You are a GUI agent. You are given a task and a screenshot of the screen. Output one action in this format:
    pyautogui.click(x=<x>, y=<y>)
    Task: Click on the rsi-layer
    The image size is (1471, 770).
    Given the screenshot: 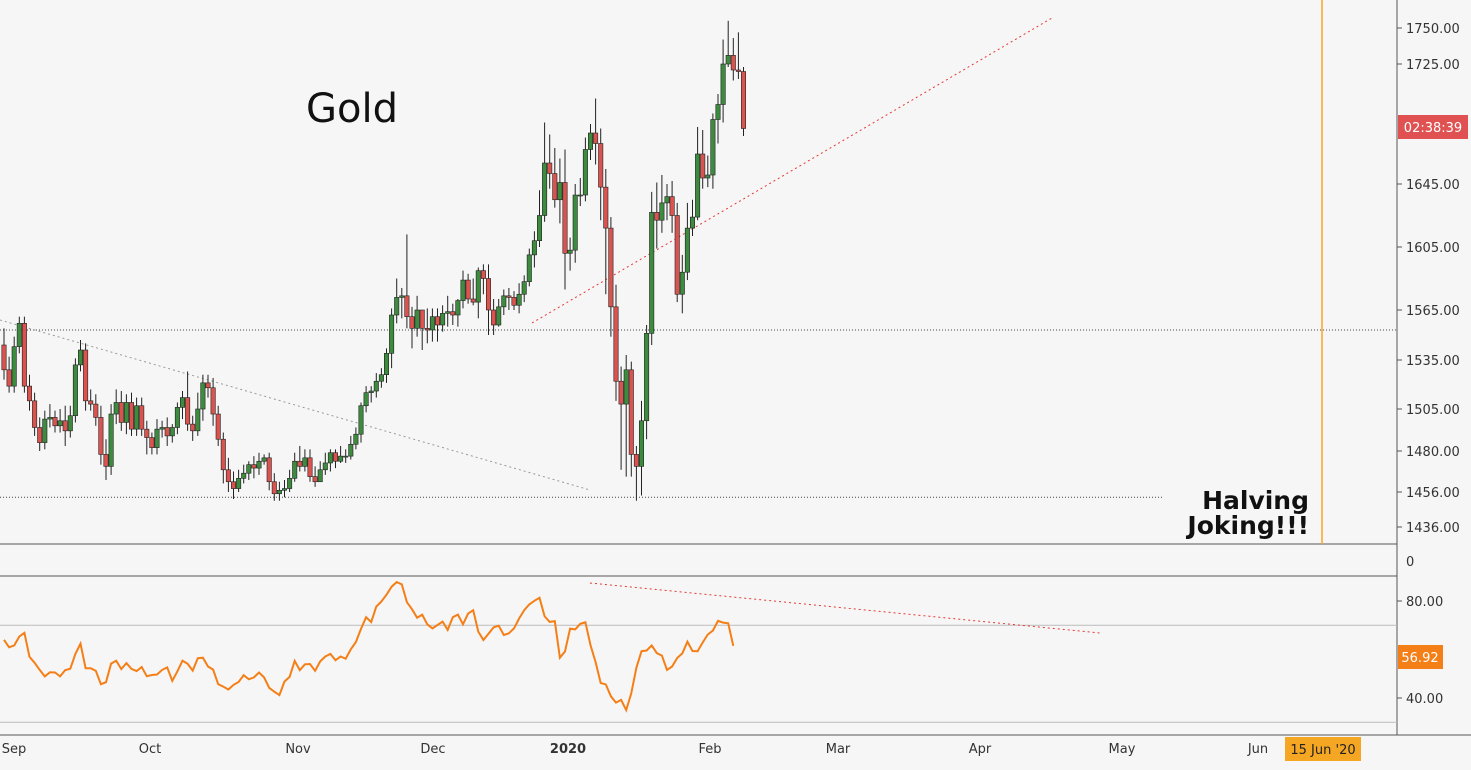 What is the action you would take?
    pyautogui.click(x=369, y=646)
    